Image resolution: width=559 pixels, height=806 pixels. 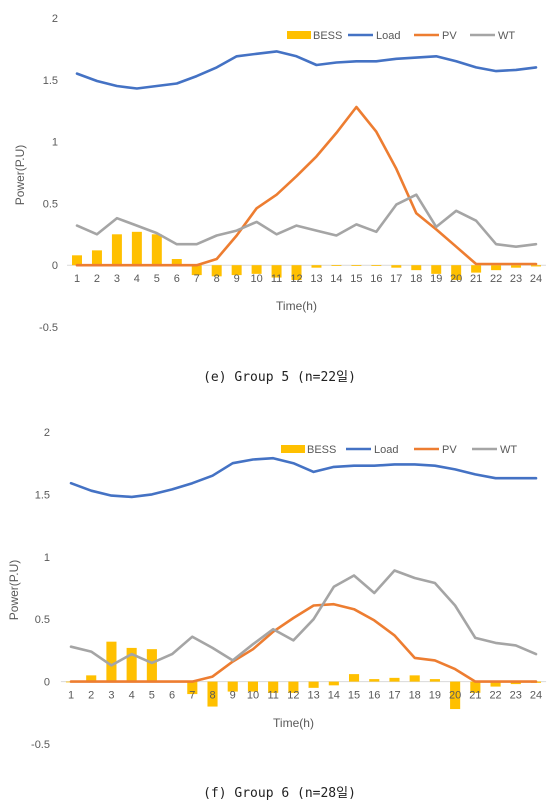 I want to click on legend-label-bess: BESS, so click(x=327, y=36).